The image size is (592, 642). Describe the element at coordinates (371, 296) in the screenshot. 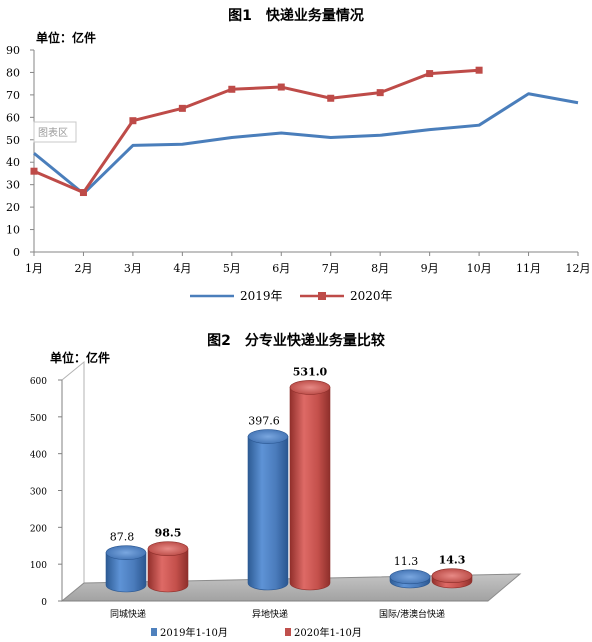

I see `legend-label-2020: 2020年` at that location.